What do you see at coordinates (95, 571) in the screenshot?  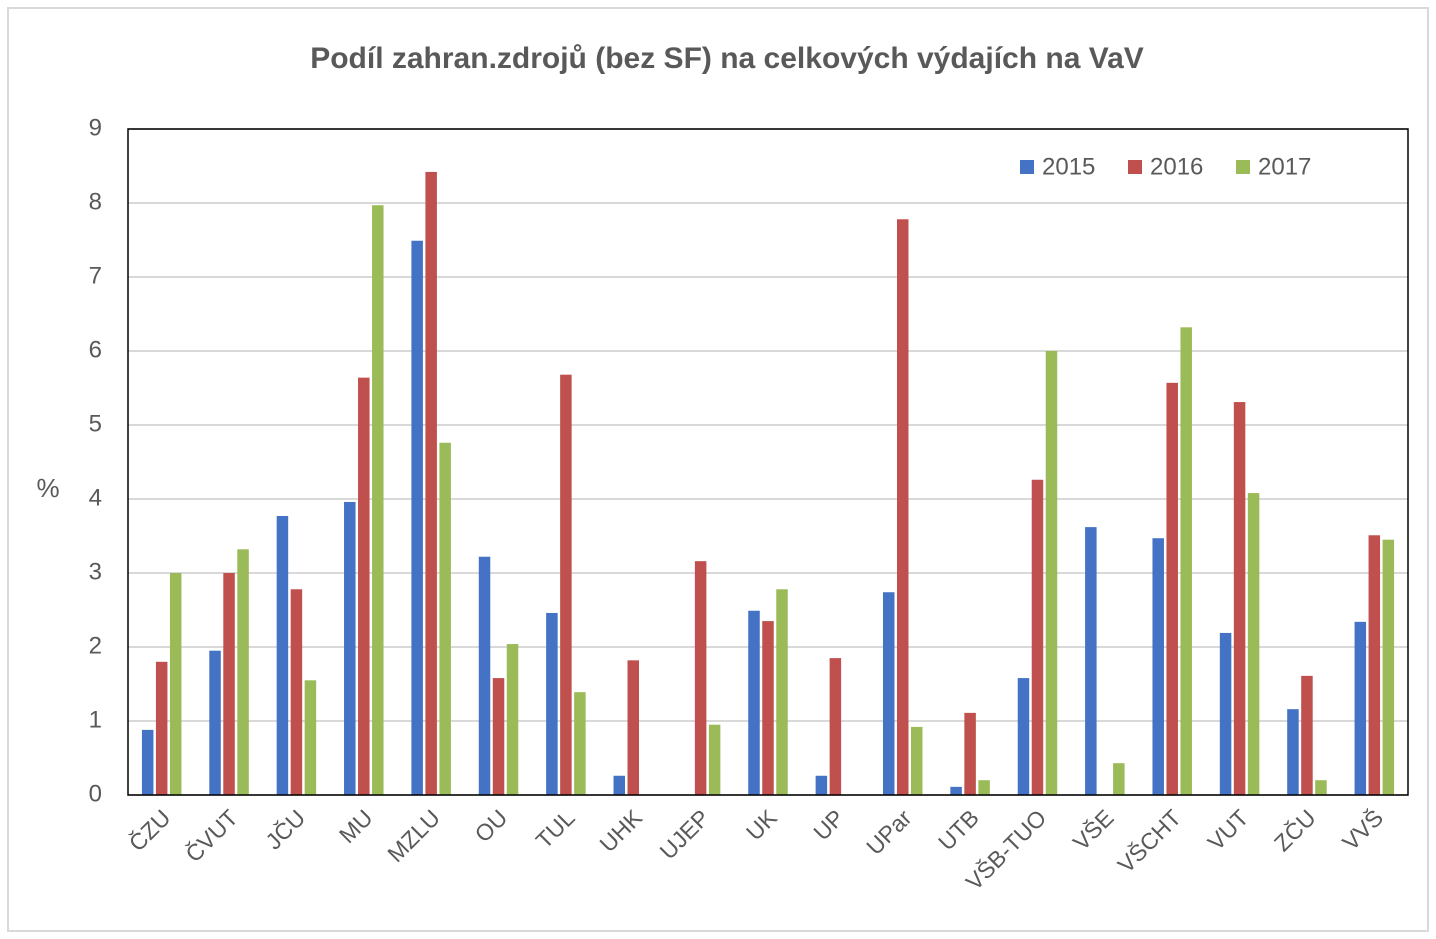 I see `y-tick-label: 3` at bounding box center [95, 571].